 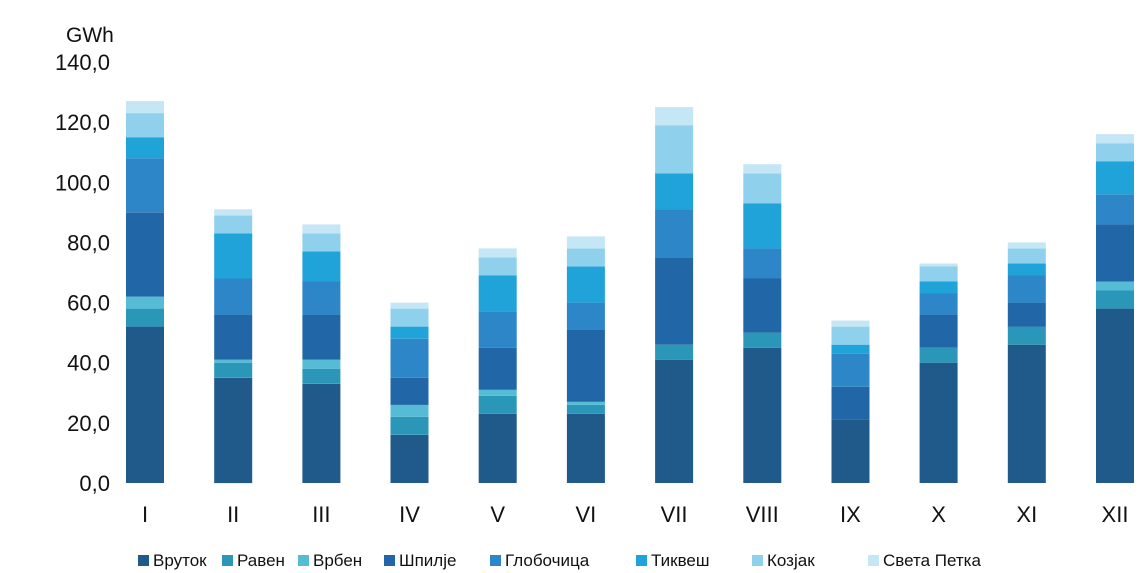 What do you see at coordinates (586, 514) in the screenshot?
I see `x-tick-label: VI` at bounding box center [586, 514].